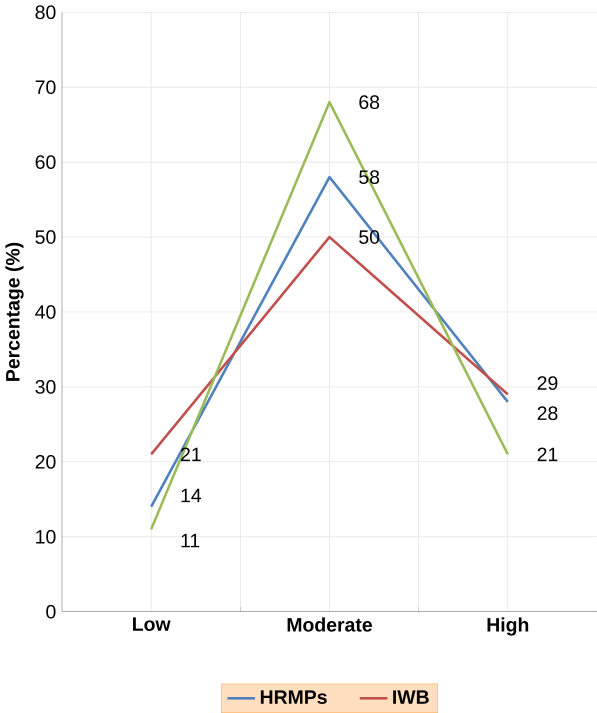  Describe the element at coordinates (191, 495) in the screenshot. I see `data-label: 14` at that location.